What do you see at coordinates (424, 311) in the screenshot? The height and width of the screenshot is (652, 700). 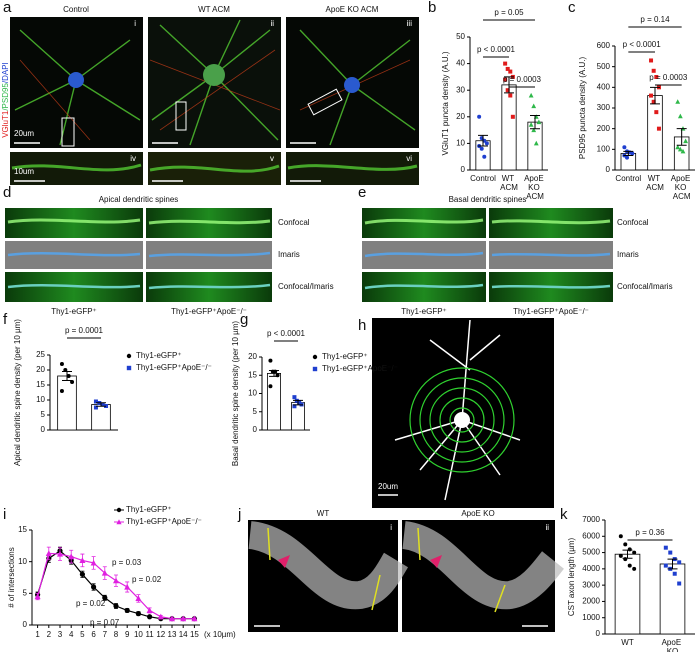 I see `column-label: Thy1-eGFP⁺` at bounding box center [424, 311].